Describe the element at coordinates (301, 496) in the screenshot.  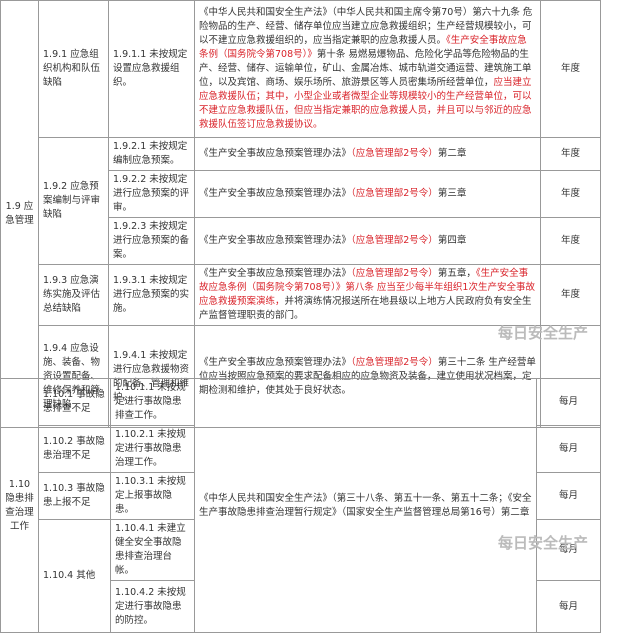
I see `row: 1.10.3 事故隐患上报不足 1.10.3.1 未按规定上报事故隐患。 每月` at that location.